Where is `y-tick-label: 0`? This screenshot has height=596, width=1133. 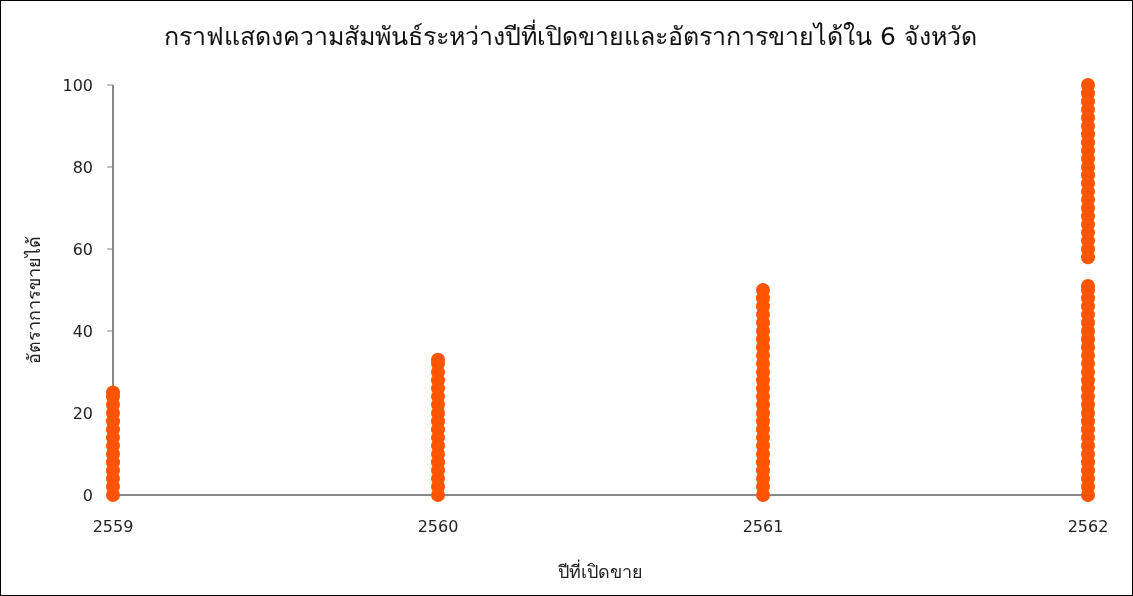 y-tick-label: 0 is located at coordinates (87, 495).